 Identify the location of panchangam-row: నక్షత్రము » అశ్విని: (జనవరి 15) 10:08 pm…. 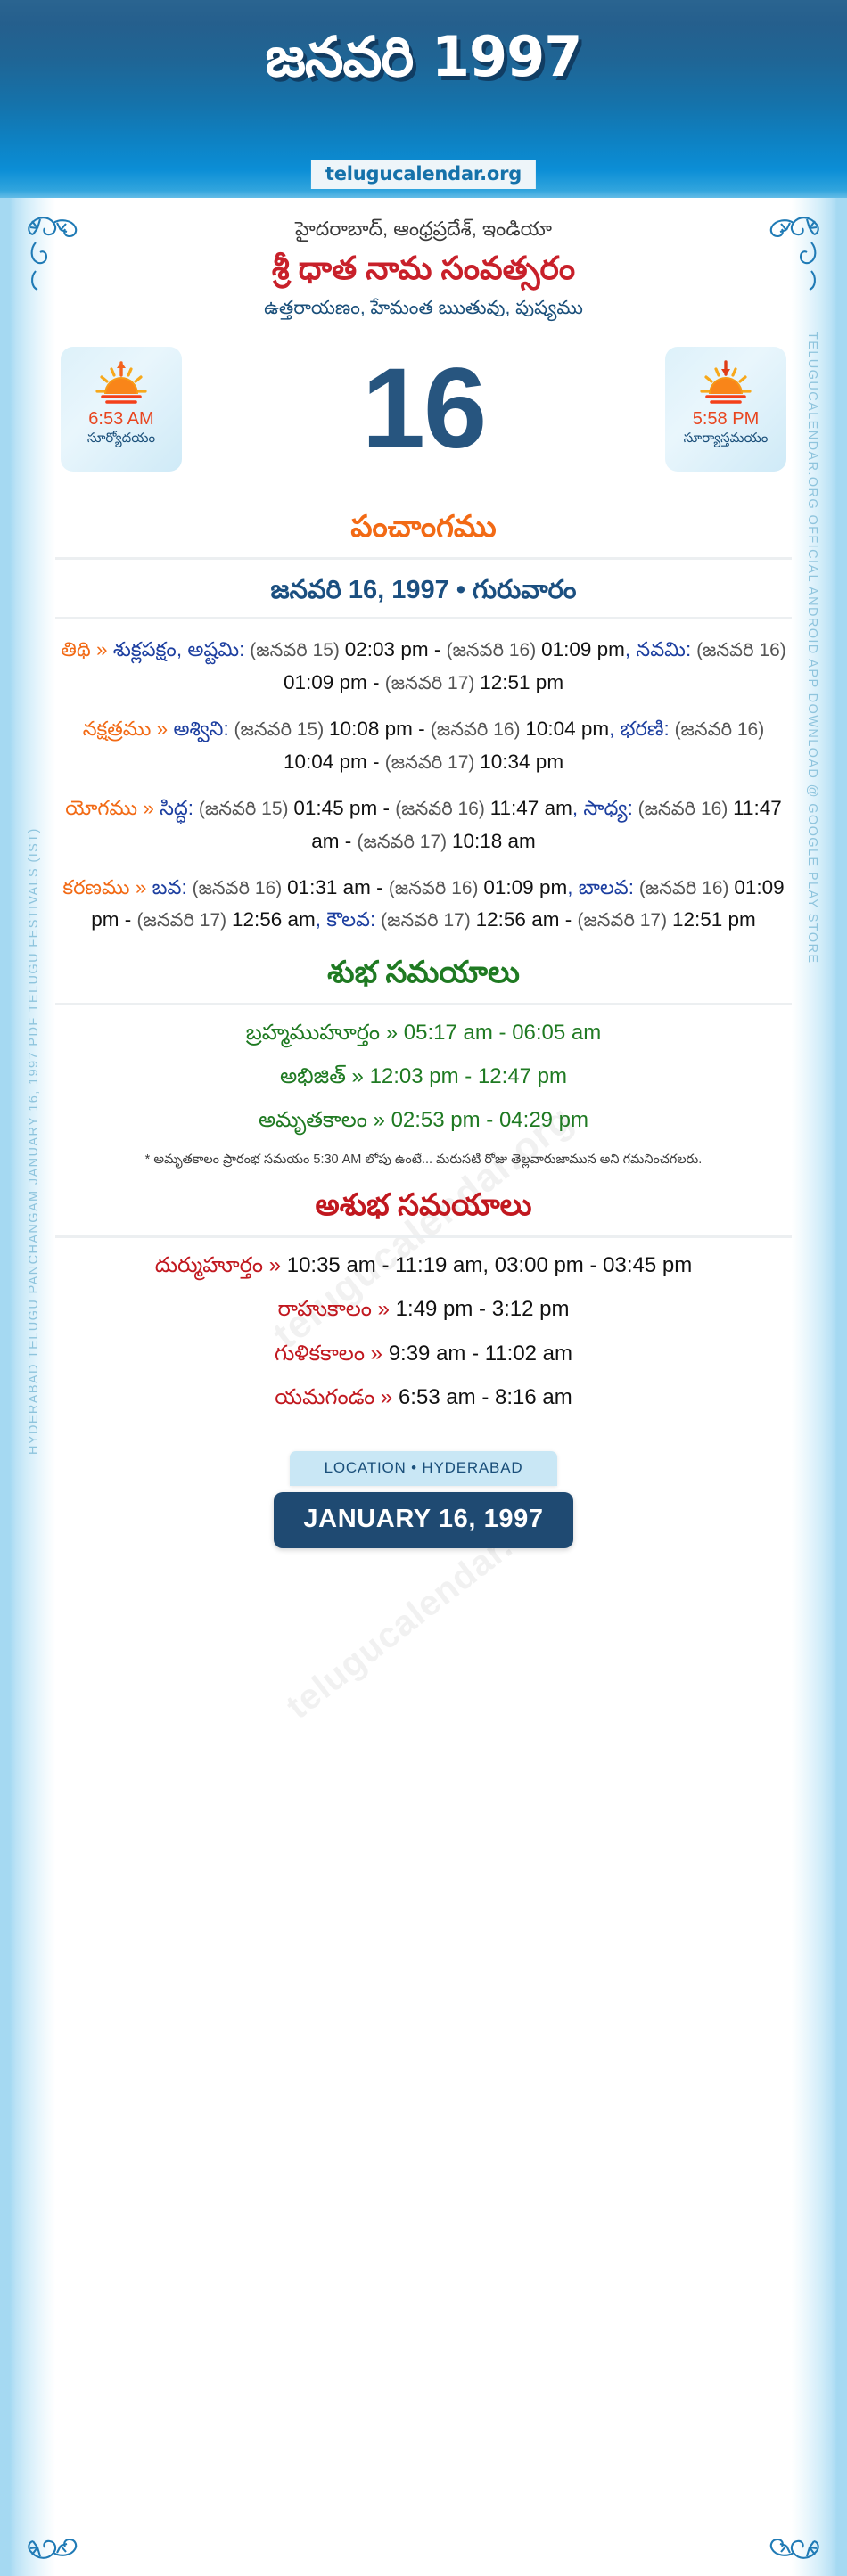
(424, 746).